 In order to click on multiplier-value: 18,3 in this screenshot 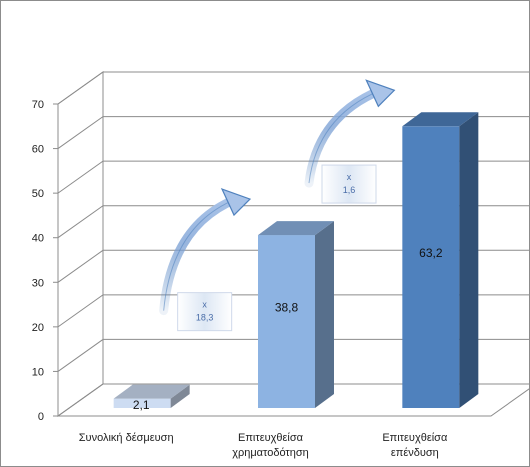, I will do `click(205, 318)`.